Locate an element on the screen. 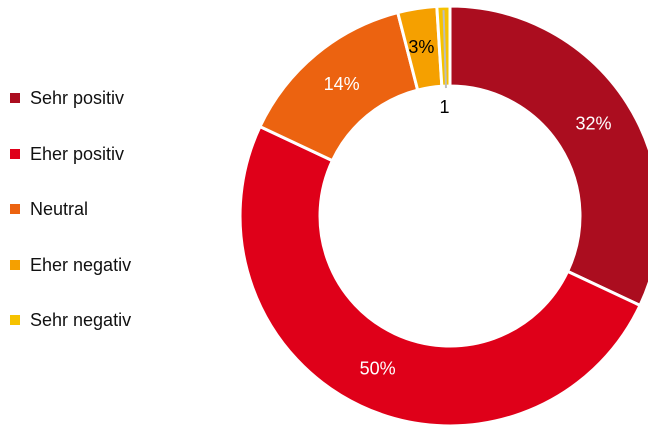 This screenshot has height=425, width=648. legend-item-sehr-negativ: Sehr negativ is located at coordinates (70, 320).